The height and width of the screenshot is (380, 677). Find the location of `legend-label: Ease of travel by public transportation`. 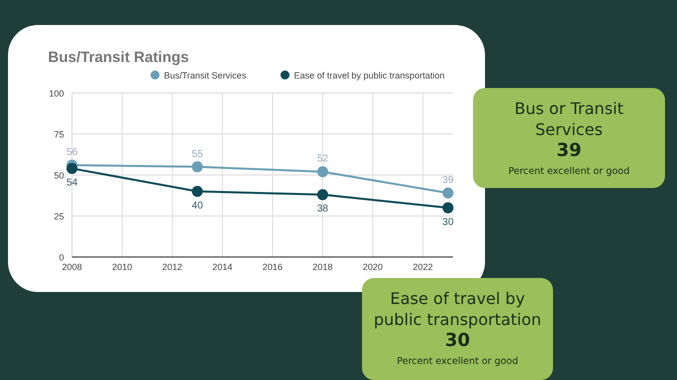

legend-label: Ease of travel by public transportation is located at coordinates (369, 75).